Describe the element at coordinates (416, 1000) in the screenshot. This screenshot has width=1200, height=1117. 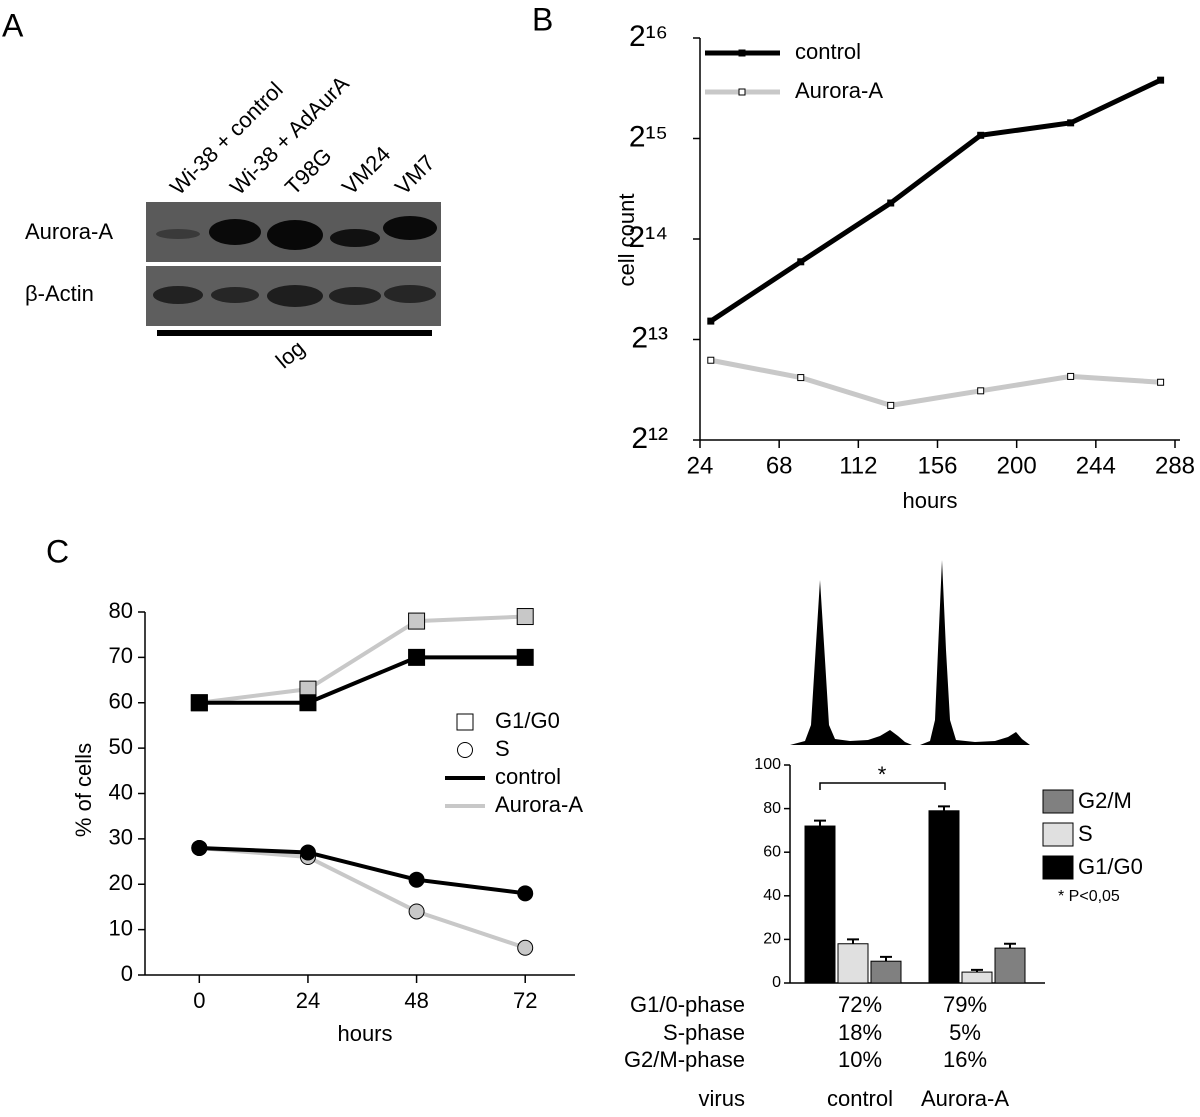
I see `x-tick-label: 48` at that location.